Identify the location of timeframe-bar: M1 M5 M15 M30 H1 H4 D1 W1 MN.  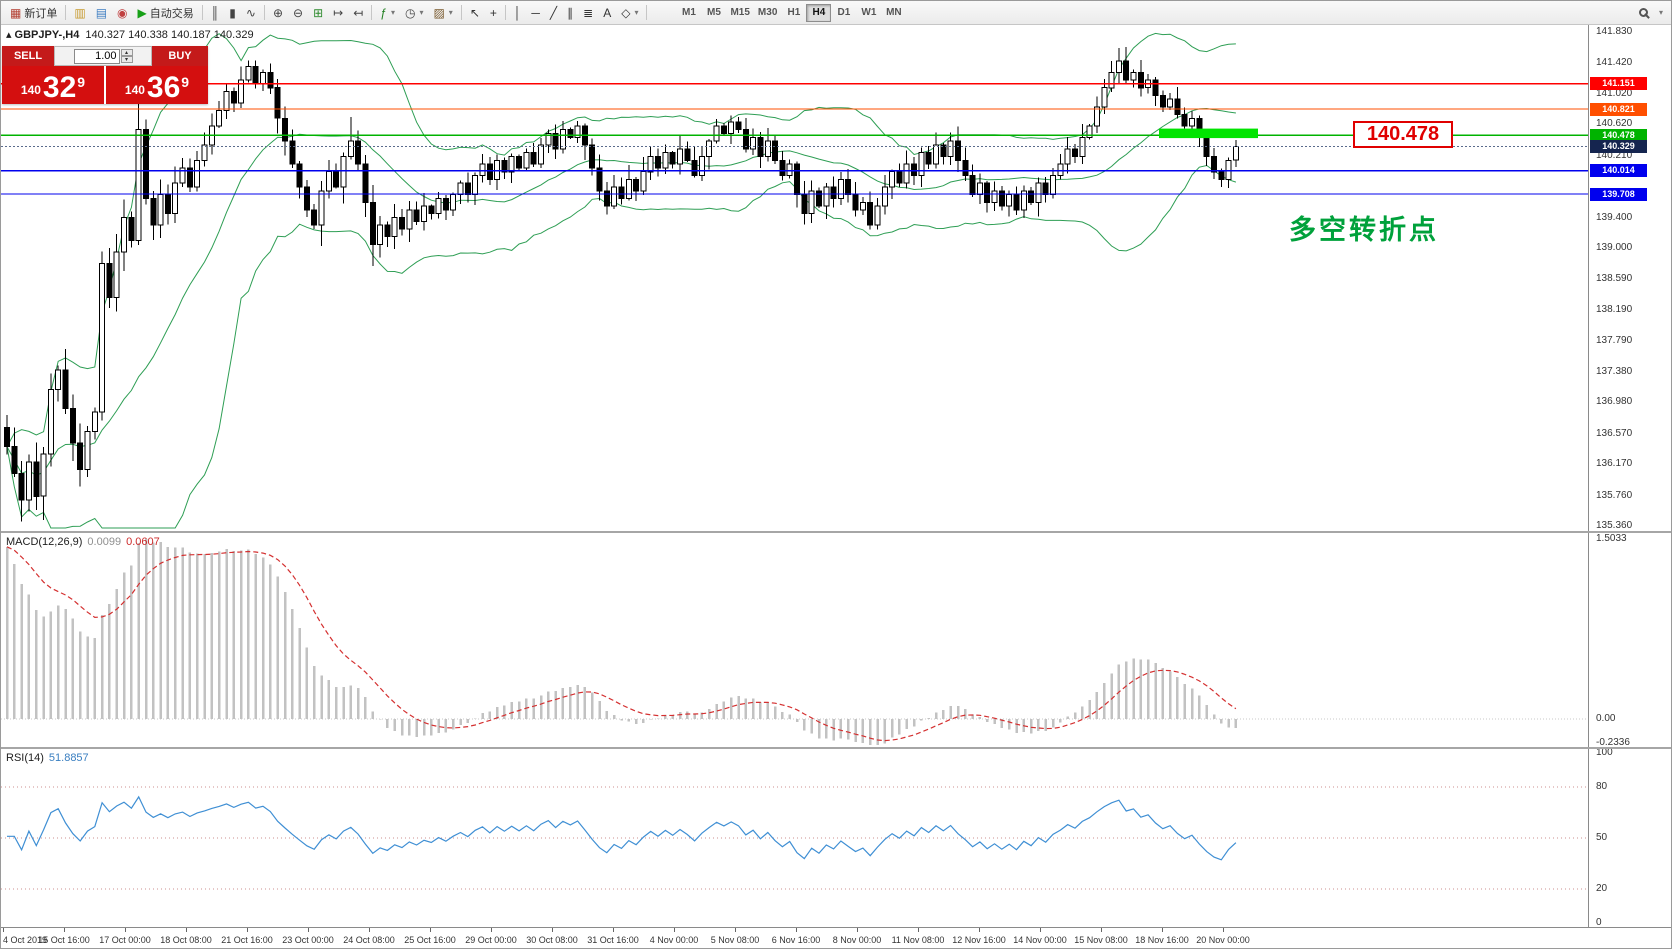
(791, 12).